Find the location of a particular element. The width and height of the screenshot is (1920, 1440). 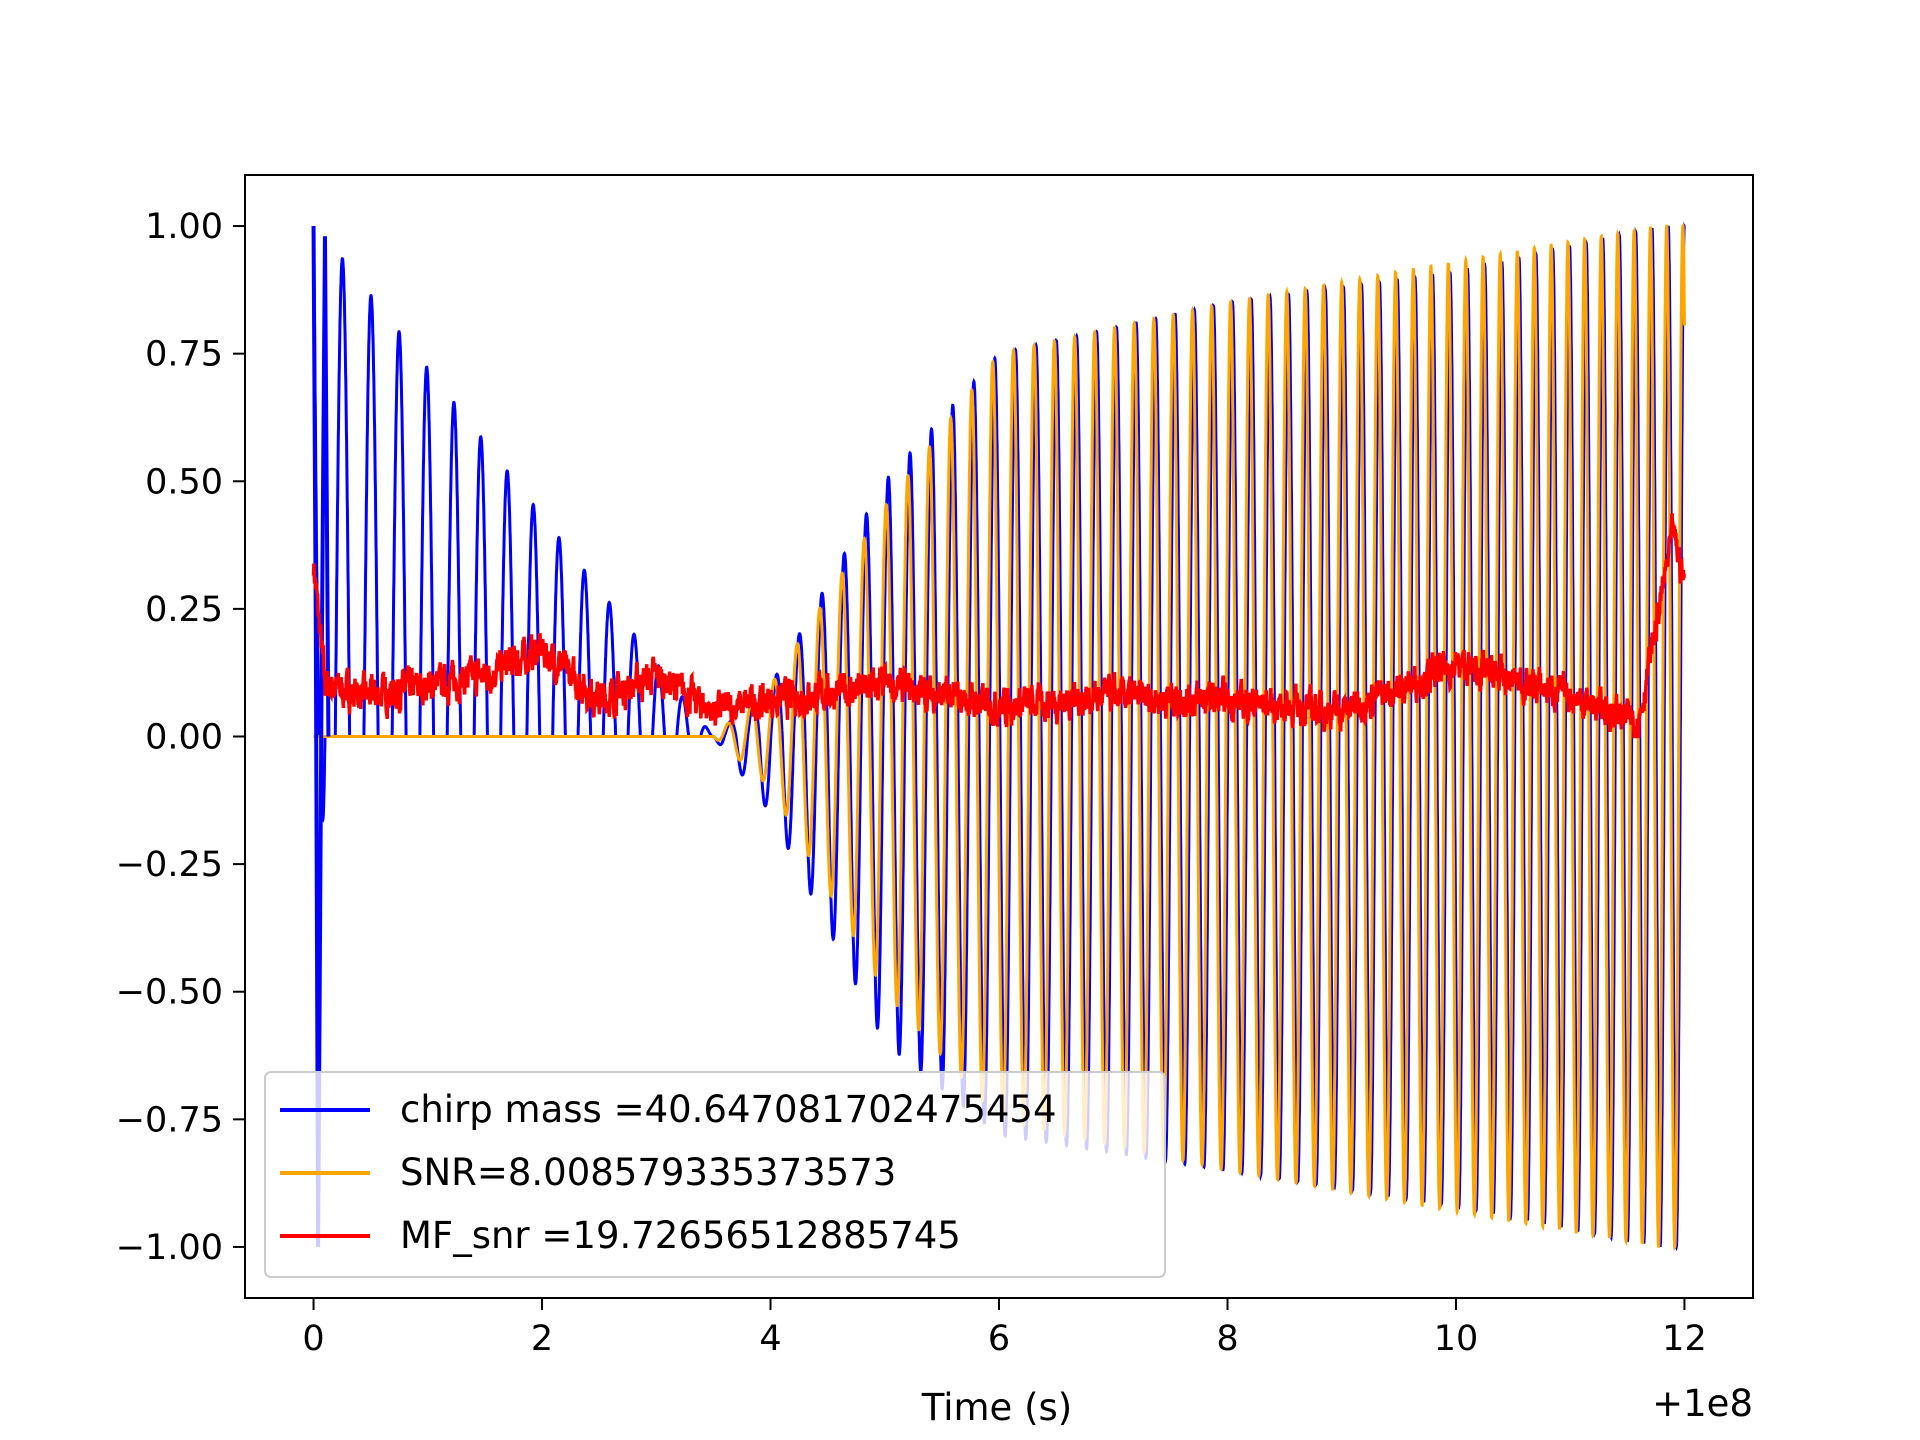

y-tick-label: 0.50 is located at coordinates (184, 482).